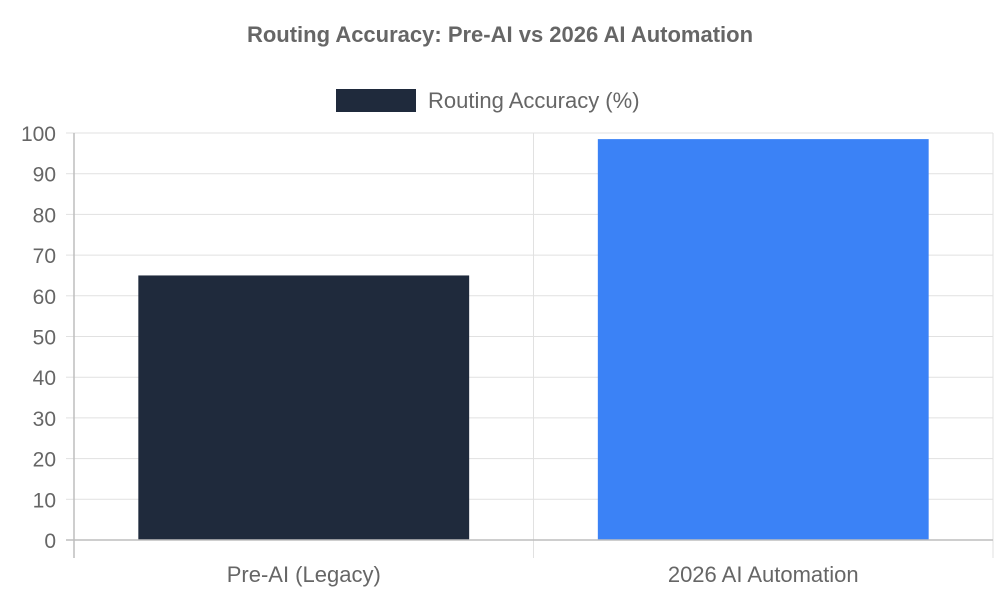 The height and width of the screenshot is (605, 1000). I want to click on x-axis-categories: Pre-AI (Legacy) 2026 AI Automation, so click(543, 574).